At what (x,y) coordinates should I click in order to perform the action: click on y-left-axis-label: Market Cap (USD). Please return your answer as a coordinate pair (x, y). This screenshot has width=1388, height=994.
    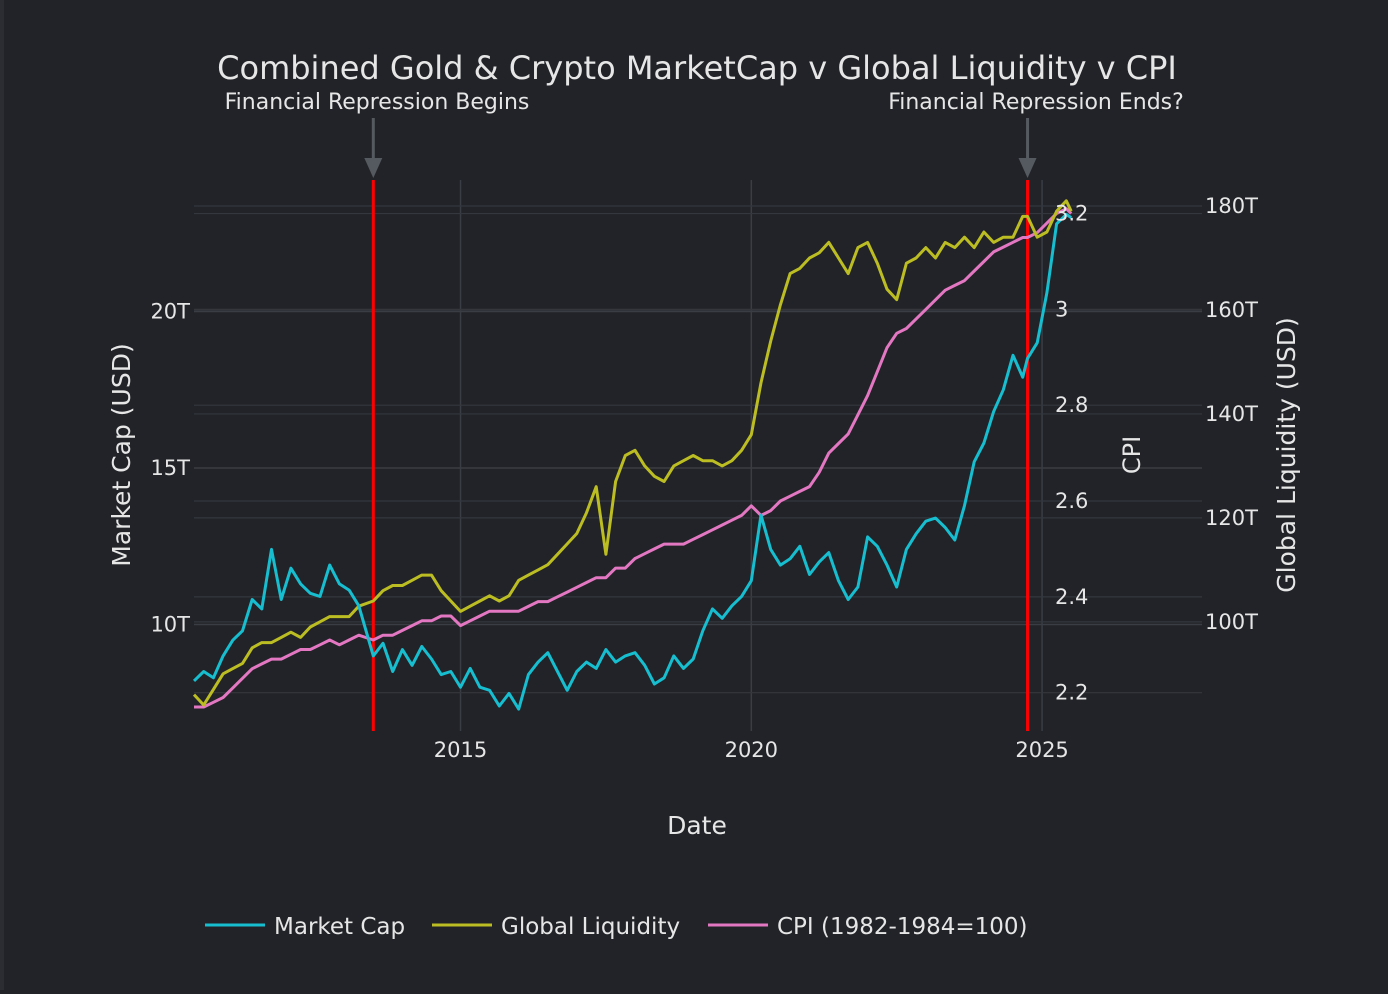
    Looking at the image, I should click on (121, 454).